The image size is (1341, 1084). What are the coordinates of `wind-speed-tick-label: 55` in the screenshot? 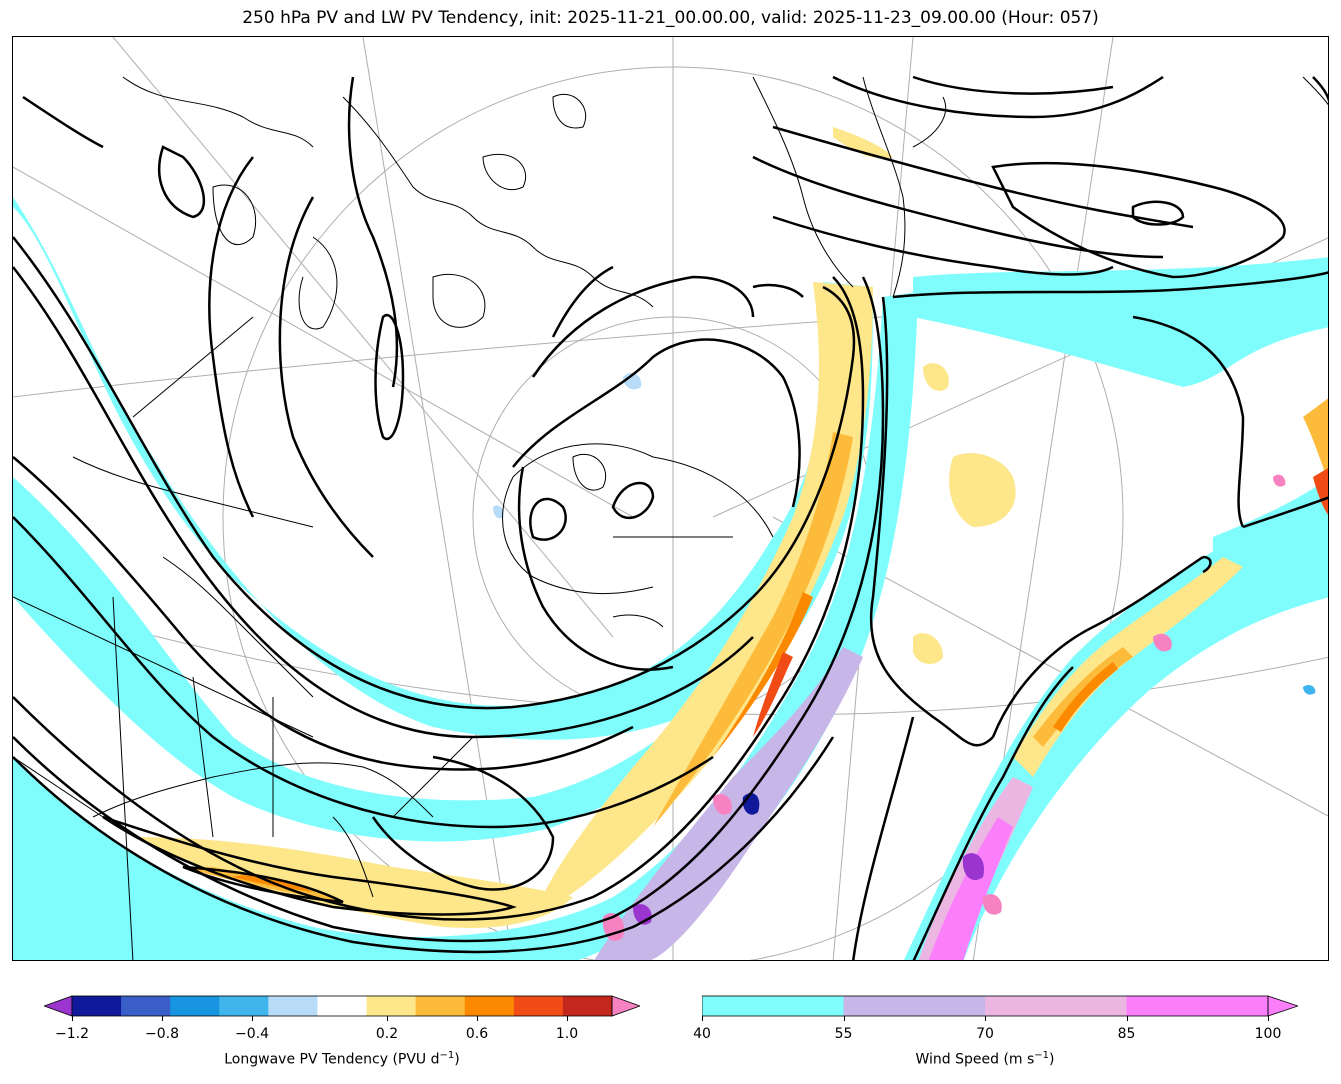 It's located at (843, 1034).